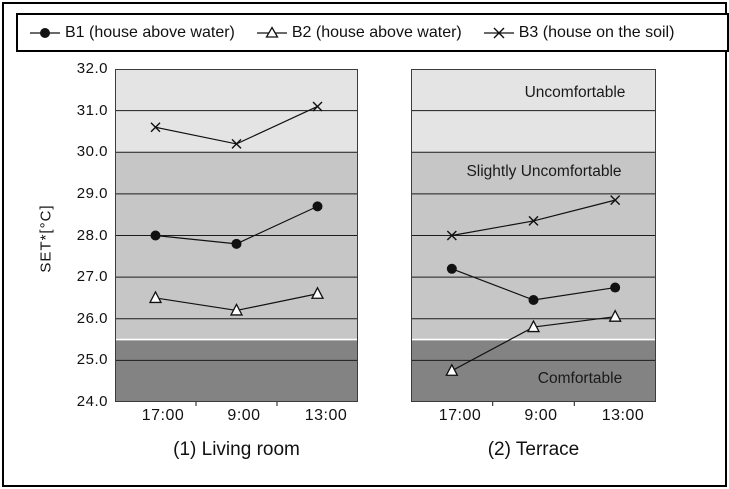 This screenshot has height=489, width=729. What do you see at coordinates (236, 370) in the screenshot?
I see `comfort-band-comfortable` at bounding box center [236, 370].